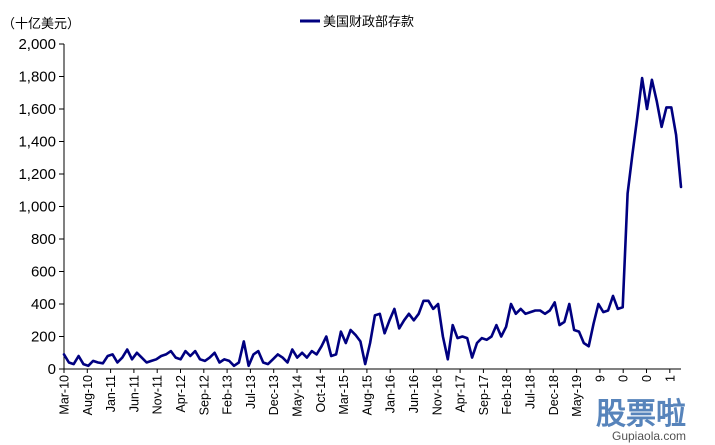 Image resolution: width=715 pixels, height=445 pixels. I want to click on y-tick-label: 600, so click(43, 272).